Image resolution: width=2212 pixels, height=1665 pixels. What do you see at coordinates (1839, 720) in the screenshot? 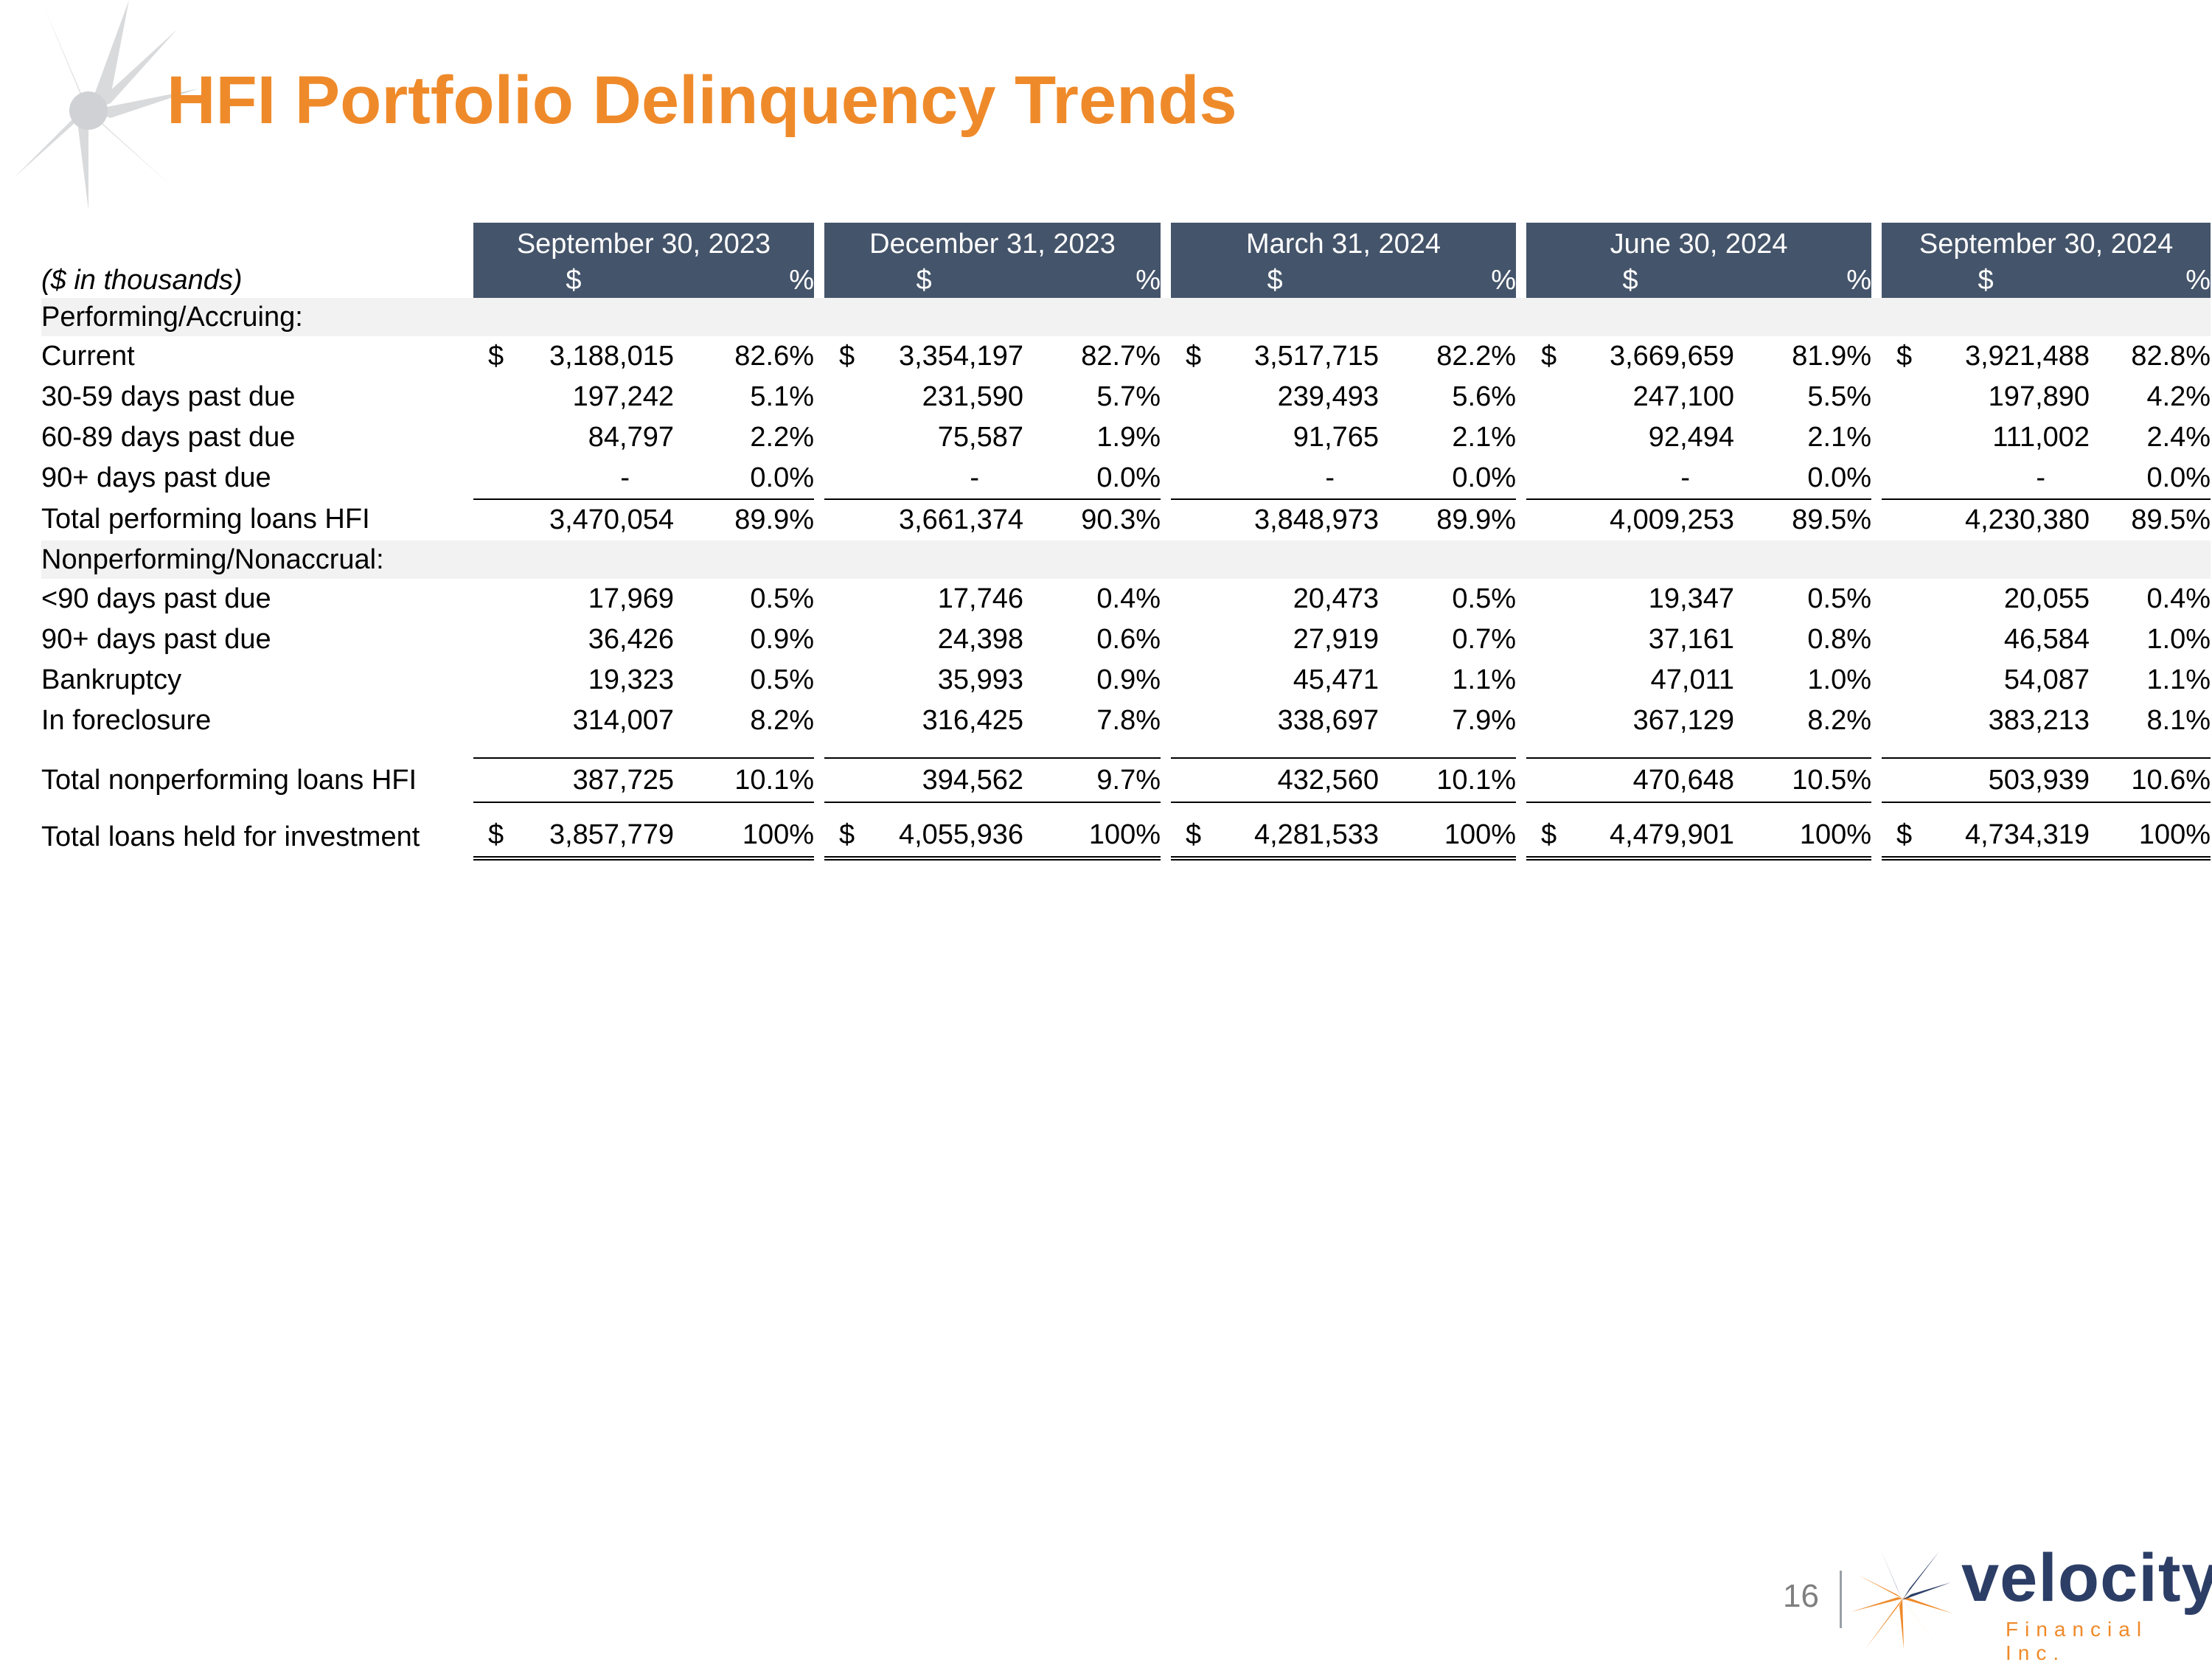
I see `percent-cell: 8.2%` at bounding box center [1839, 720].